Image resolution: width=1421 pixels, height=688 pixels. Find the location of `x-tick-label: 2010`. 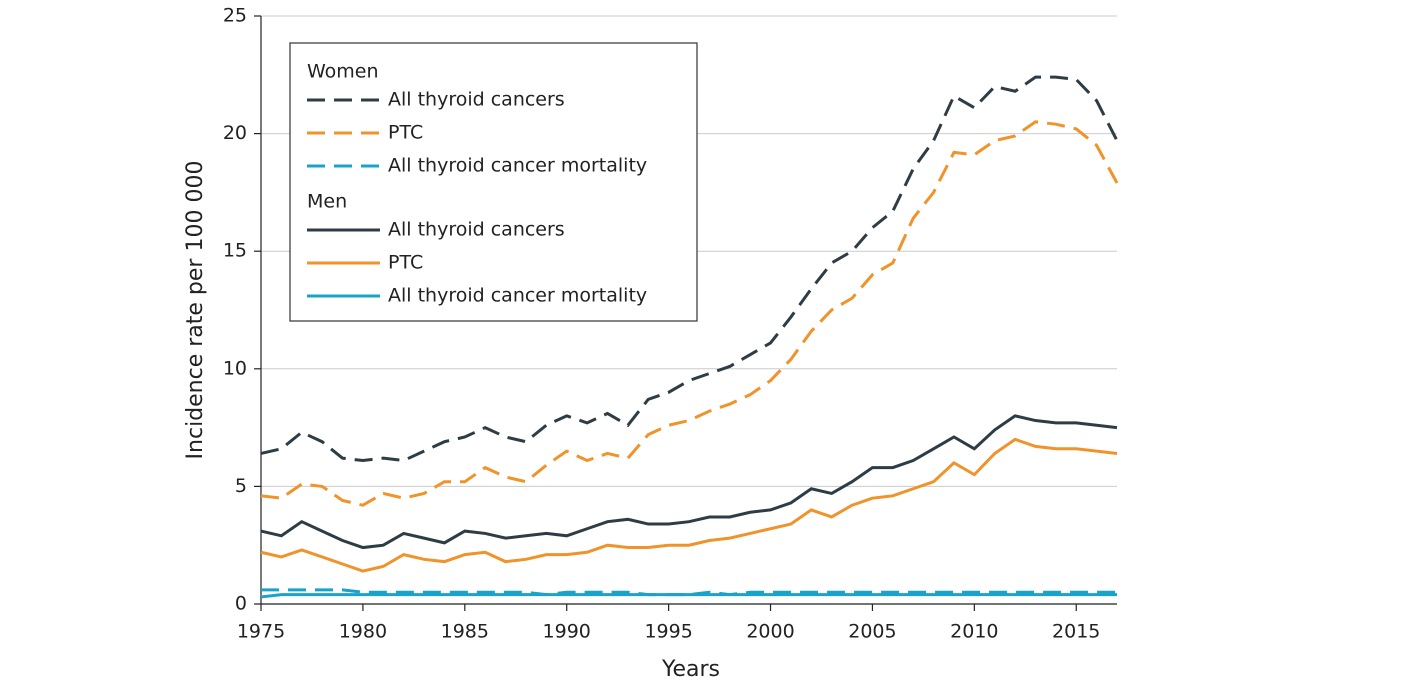

x-tick-label: 2010 is located at coordinates (974, 632).